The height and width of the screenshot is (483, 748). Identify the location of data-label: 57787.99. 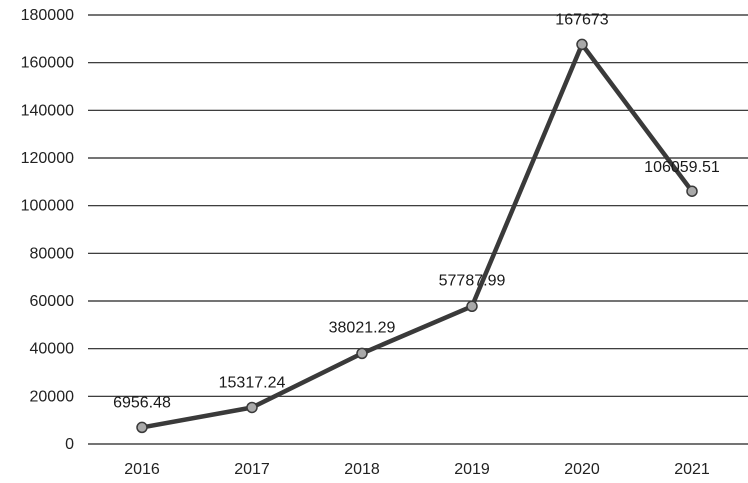
(472, 280).